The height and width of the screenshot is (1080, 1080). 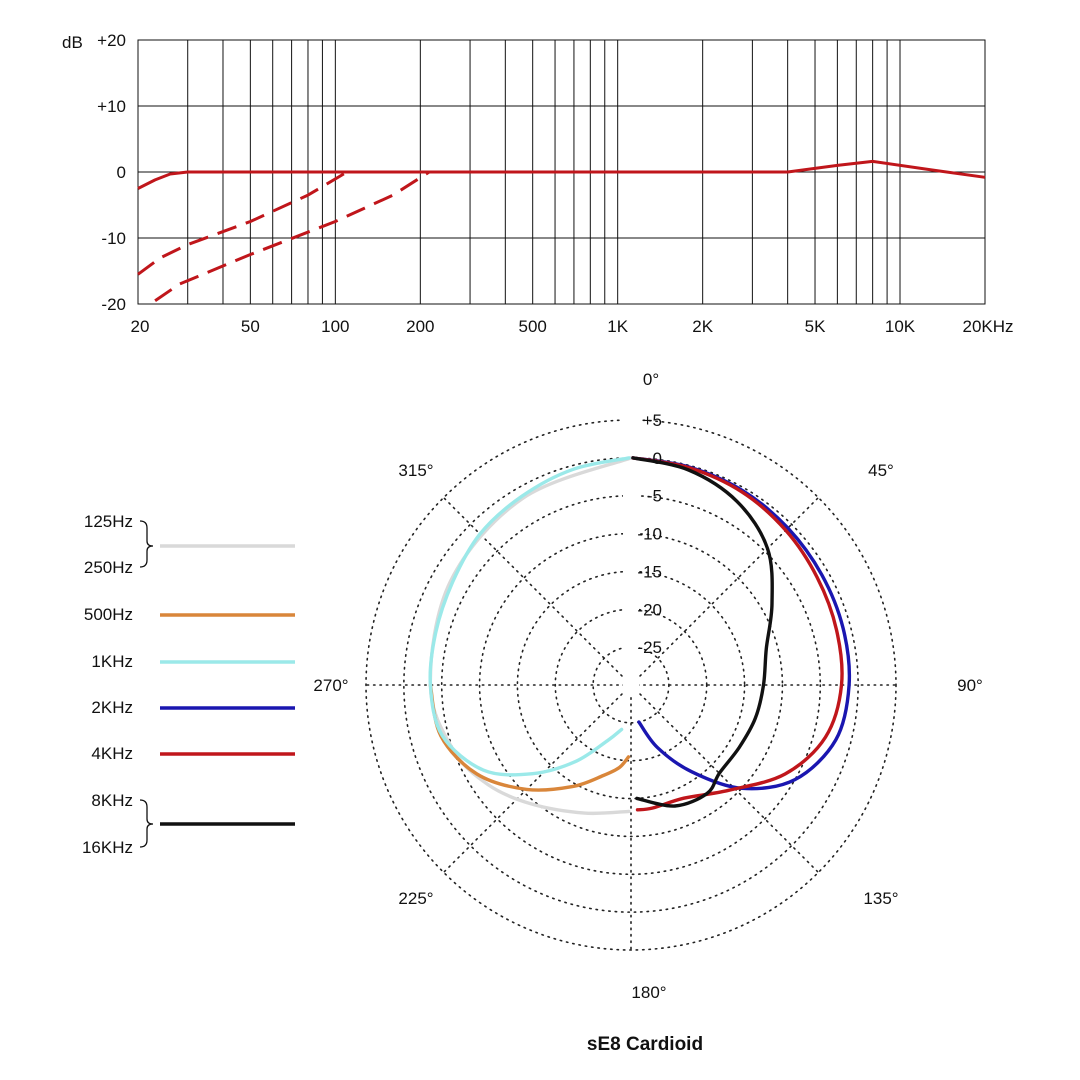 What do you see at coordinates (617, 326) in the screenshot?
I see `x-tick-label: 1K` at bounding box center [617, 326].